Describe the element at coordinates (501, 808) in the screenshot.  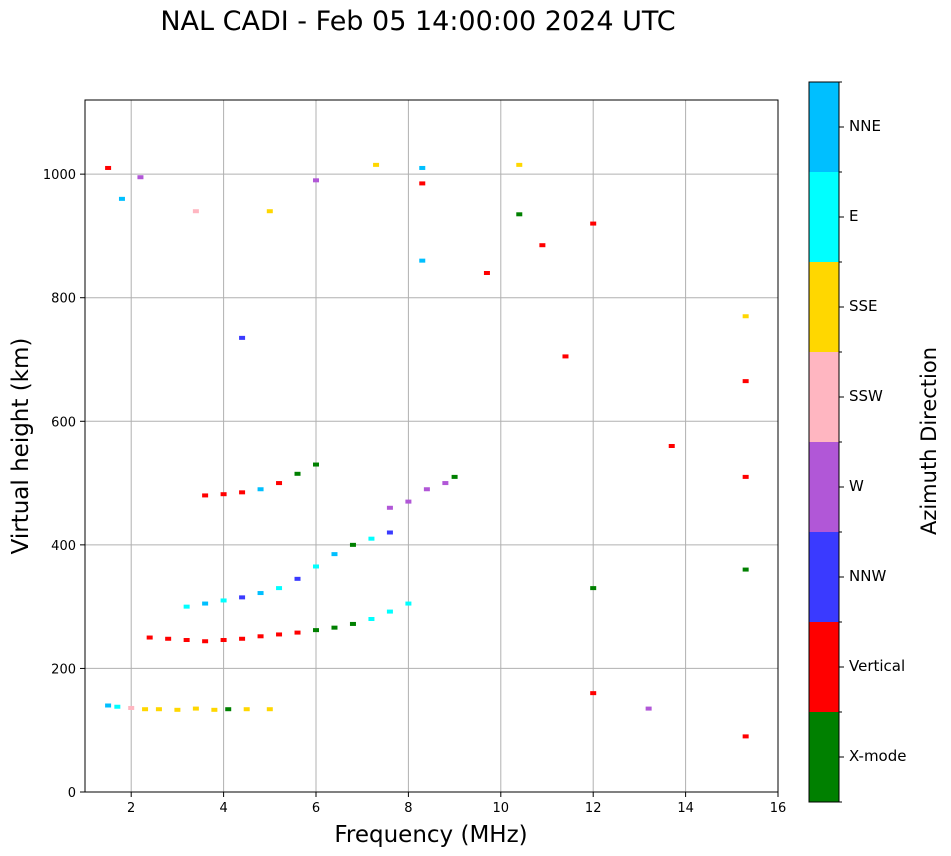
I see `x-tick-label: 10` at that location.